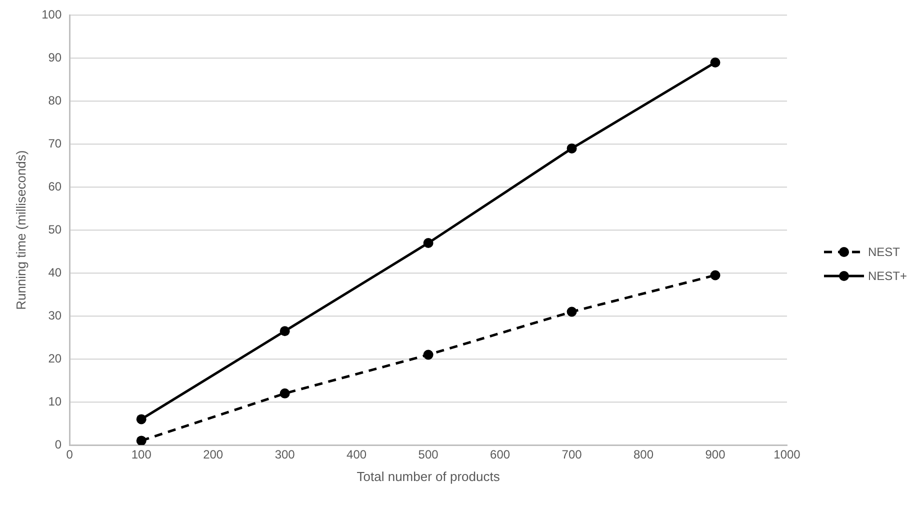 The width and height of the screenshot is (917, 514). What do you see at coordinates (55, 358) in the screenshot?
I see `y-tick-label: 20` at bounding box center [55, 358].